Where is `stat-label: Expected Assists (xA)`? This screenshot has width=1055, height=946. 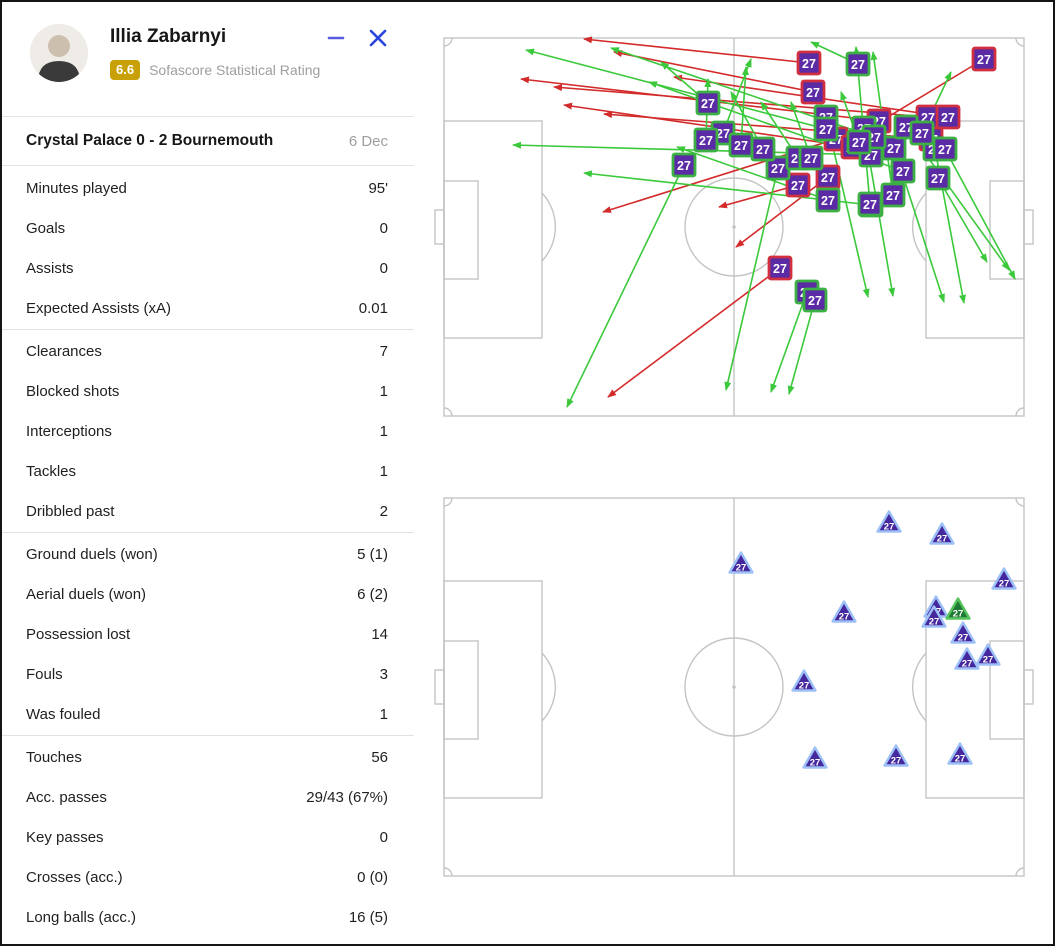
stat-label: Expected Assists (xA) is located at coordinates (99, 308).